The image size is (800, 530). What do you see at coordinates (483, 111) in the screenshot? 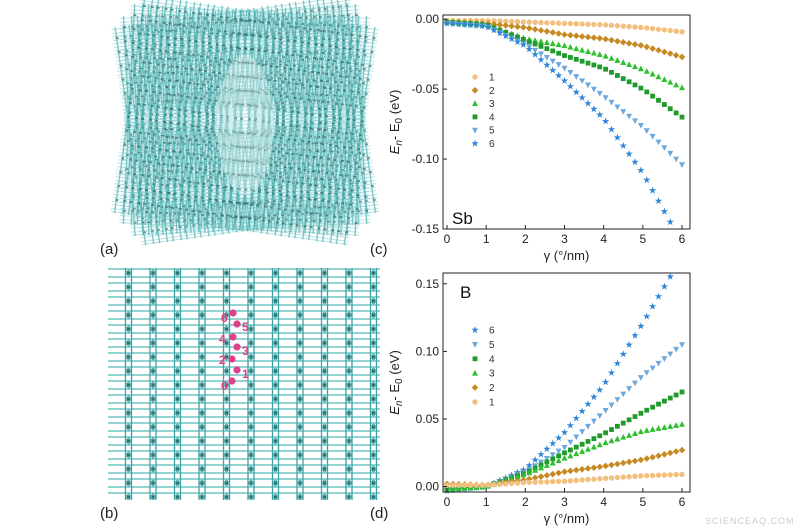
I see `legend: 1 2 3 4 5 6` at bounding box center [483, 111].